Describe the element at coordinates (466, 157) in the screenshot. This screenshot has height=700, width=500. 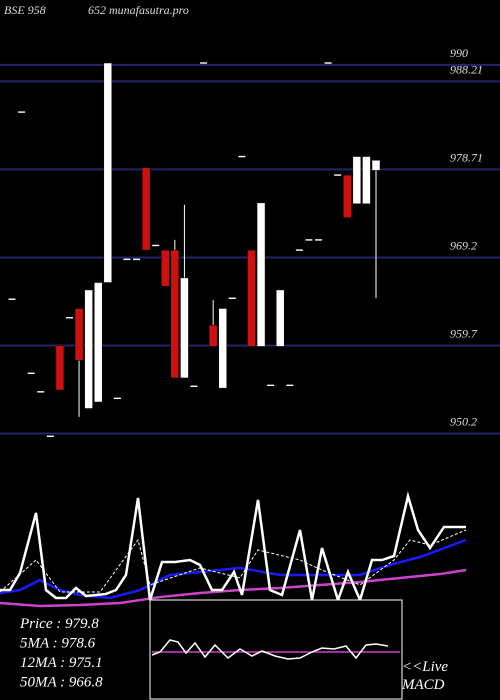
I see `y-tick-label: 978.71` at that location.